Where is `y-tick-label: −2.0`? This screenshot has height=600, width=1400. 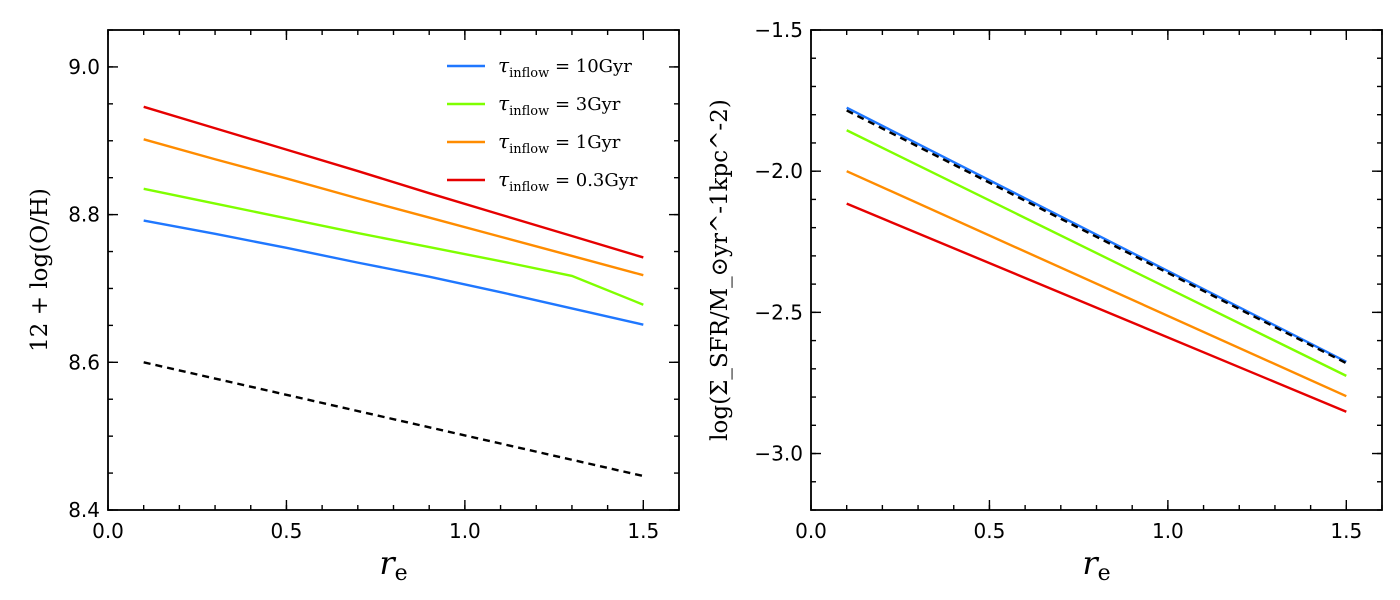 y-tick-label: −2.0 is located at coordinates (778, 171).